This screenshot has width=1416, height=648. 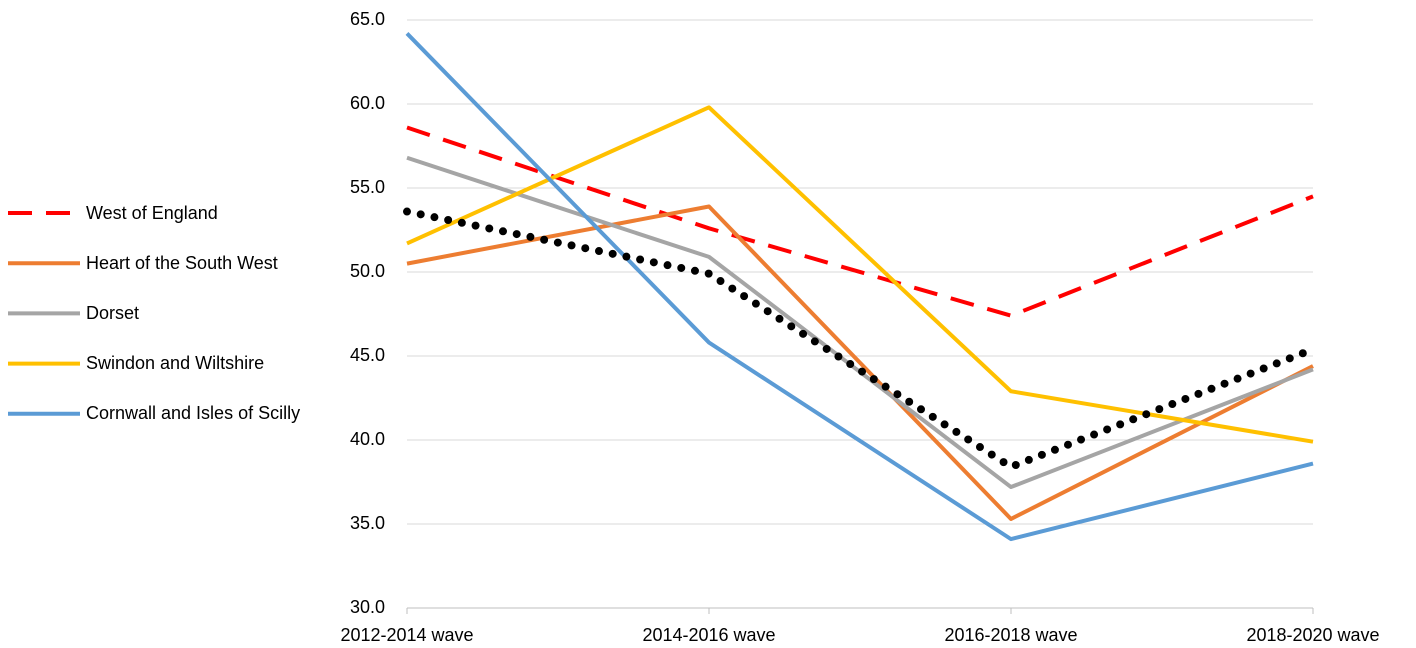 I want to click on y-tick-label: 45.0, so click(x=367, y=355).